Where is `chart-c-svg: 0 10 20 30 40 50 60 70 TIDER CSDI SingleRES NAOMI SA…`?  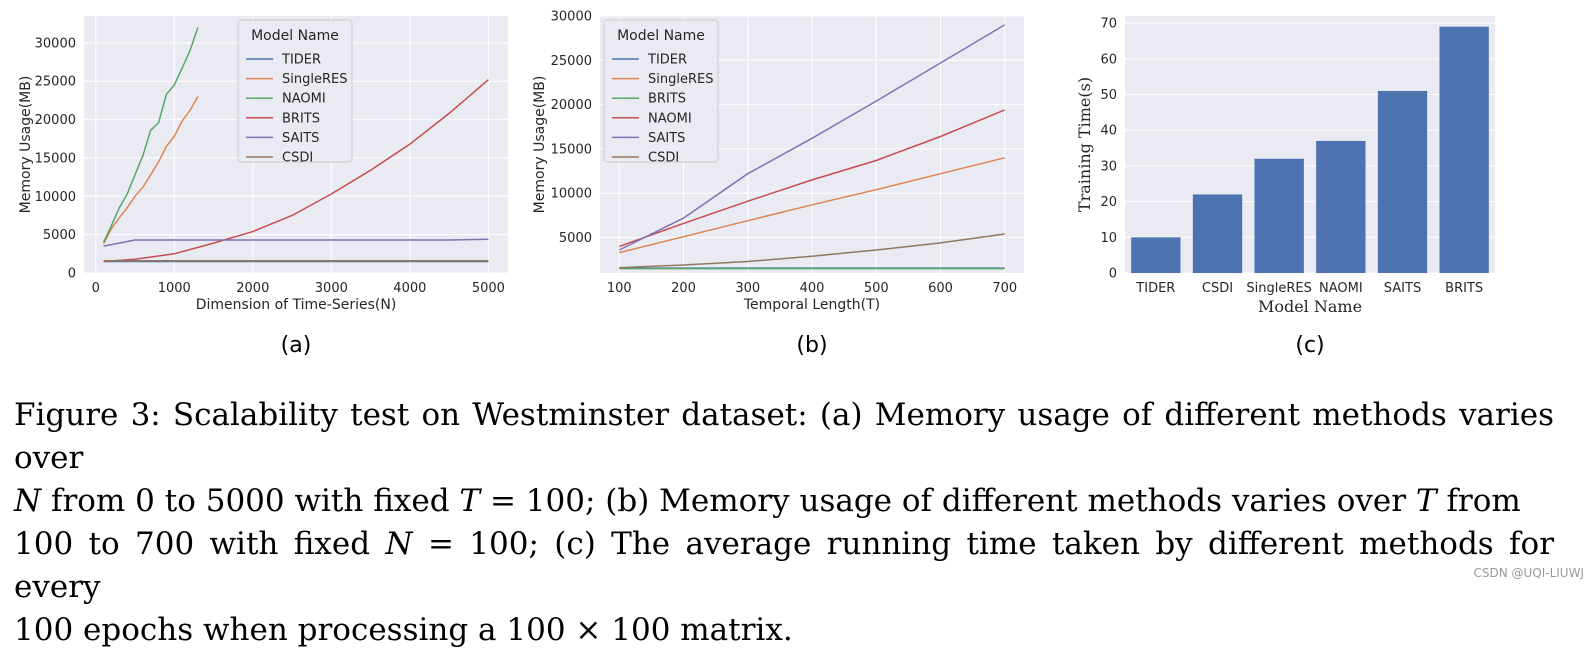 chart-c-svg: 0 10 20 30 40 50 60 70 TIDER CSDI SingleRES NAOMI SA… is located at coordinates (1285, 187).